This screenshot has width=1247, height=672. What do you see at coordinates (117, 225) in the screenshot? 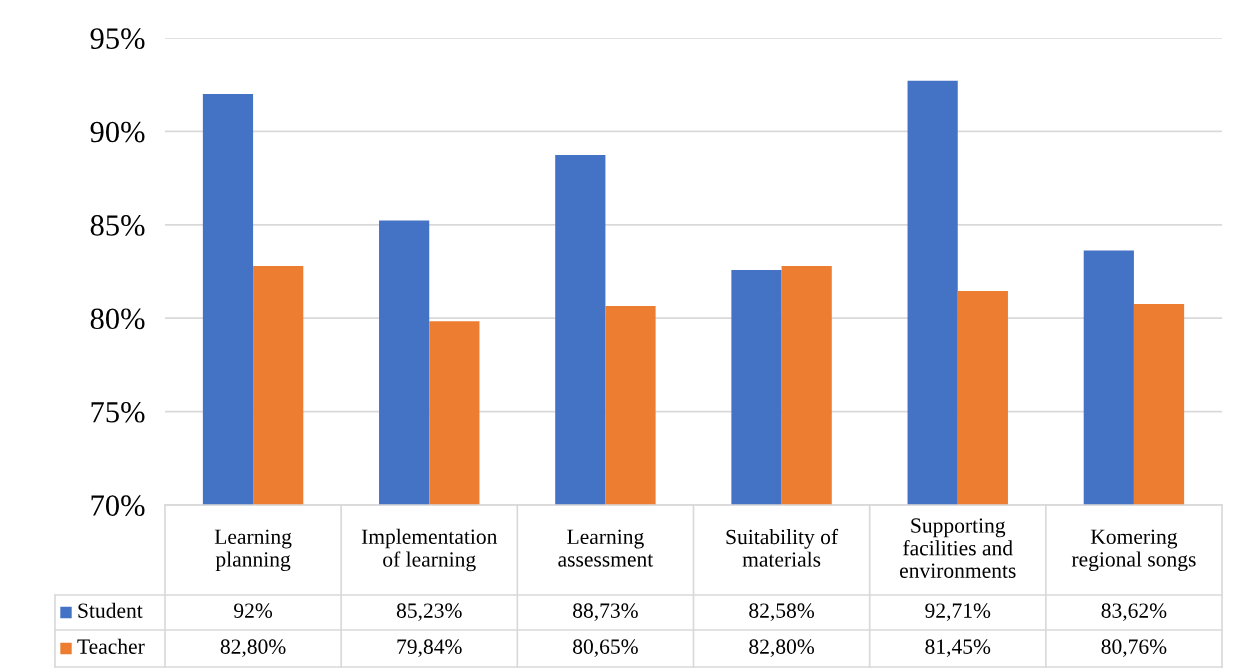
I see `y-tick-label: 85%` at bounding box center [117, 225].